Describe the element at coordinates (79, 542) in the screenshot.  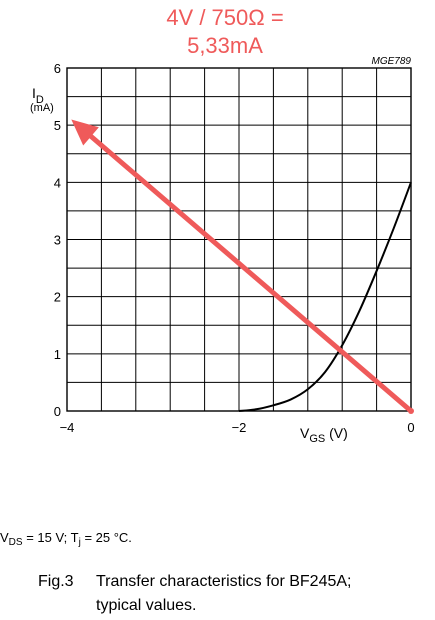
I see `conditions-t-sub: j` at that location.